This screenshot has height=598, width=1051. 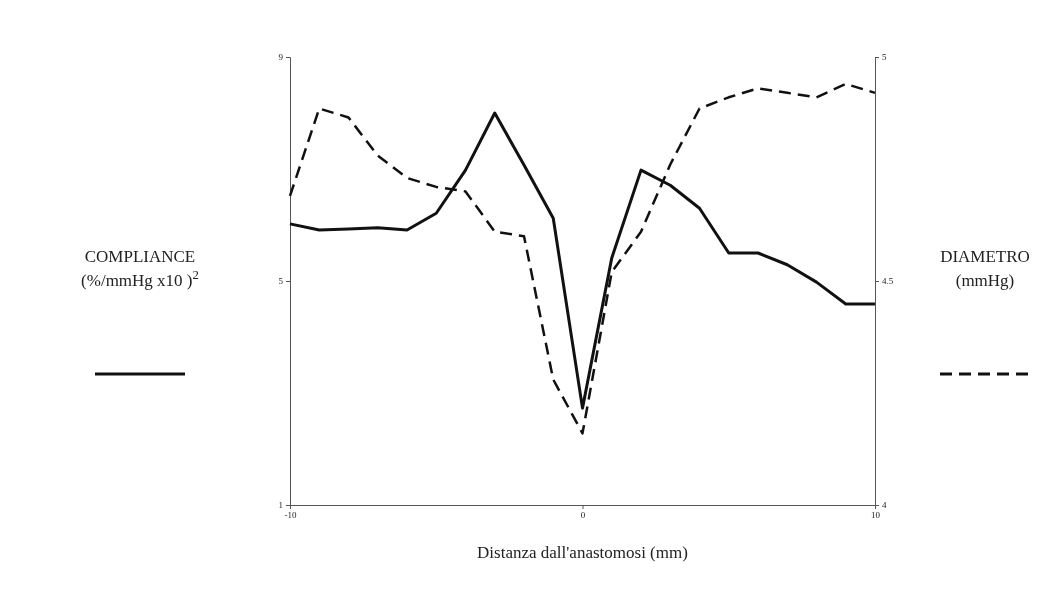 I want to click on x-tick-label: 10, so click(x=876, y=515).